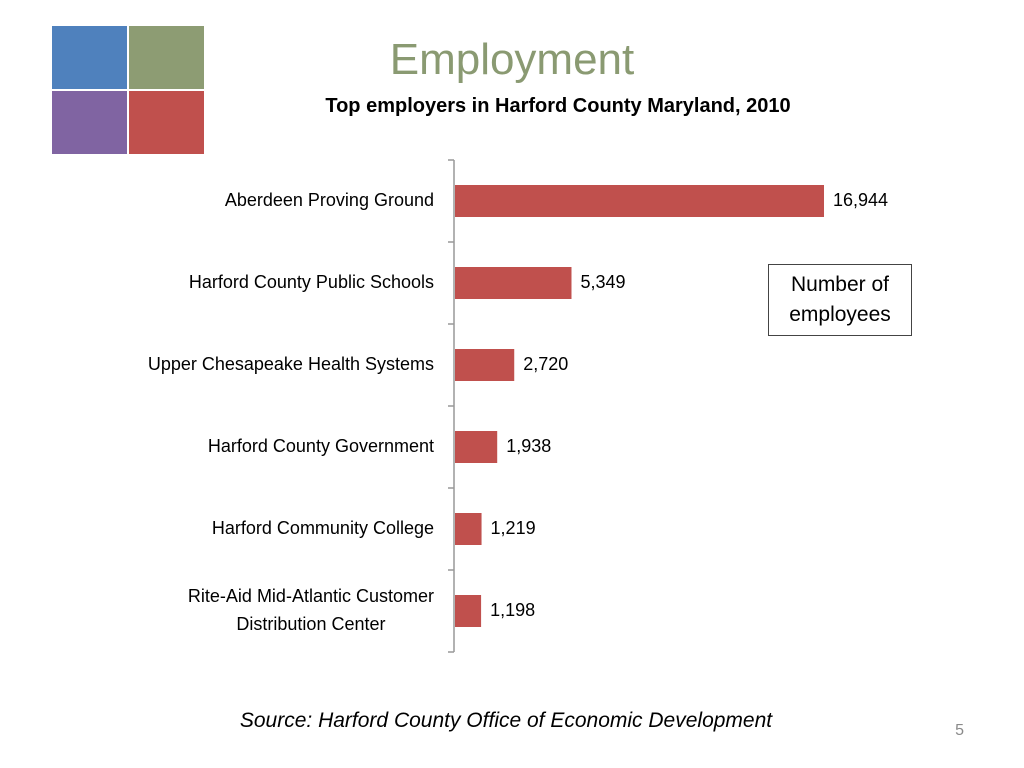 The width and height of the screenshot is (1024, 768). What do you see at coordinates (311, 282) in the screenshot?
I see `category-label: Harford County Public Schools` at bounding box center [311, 282].